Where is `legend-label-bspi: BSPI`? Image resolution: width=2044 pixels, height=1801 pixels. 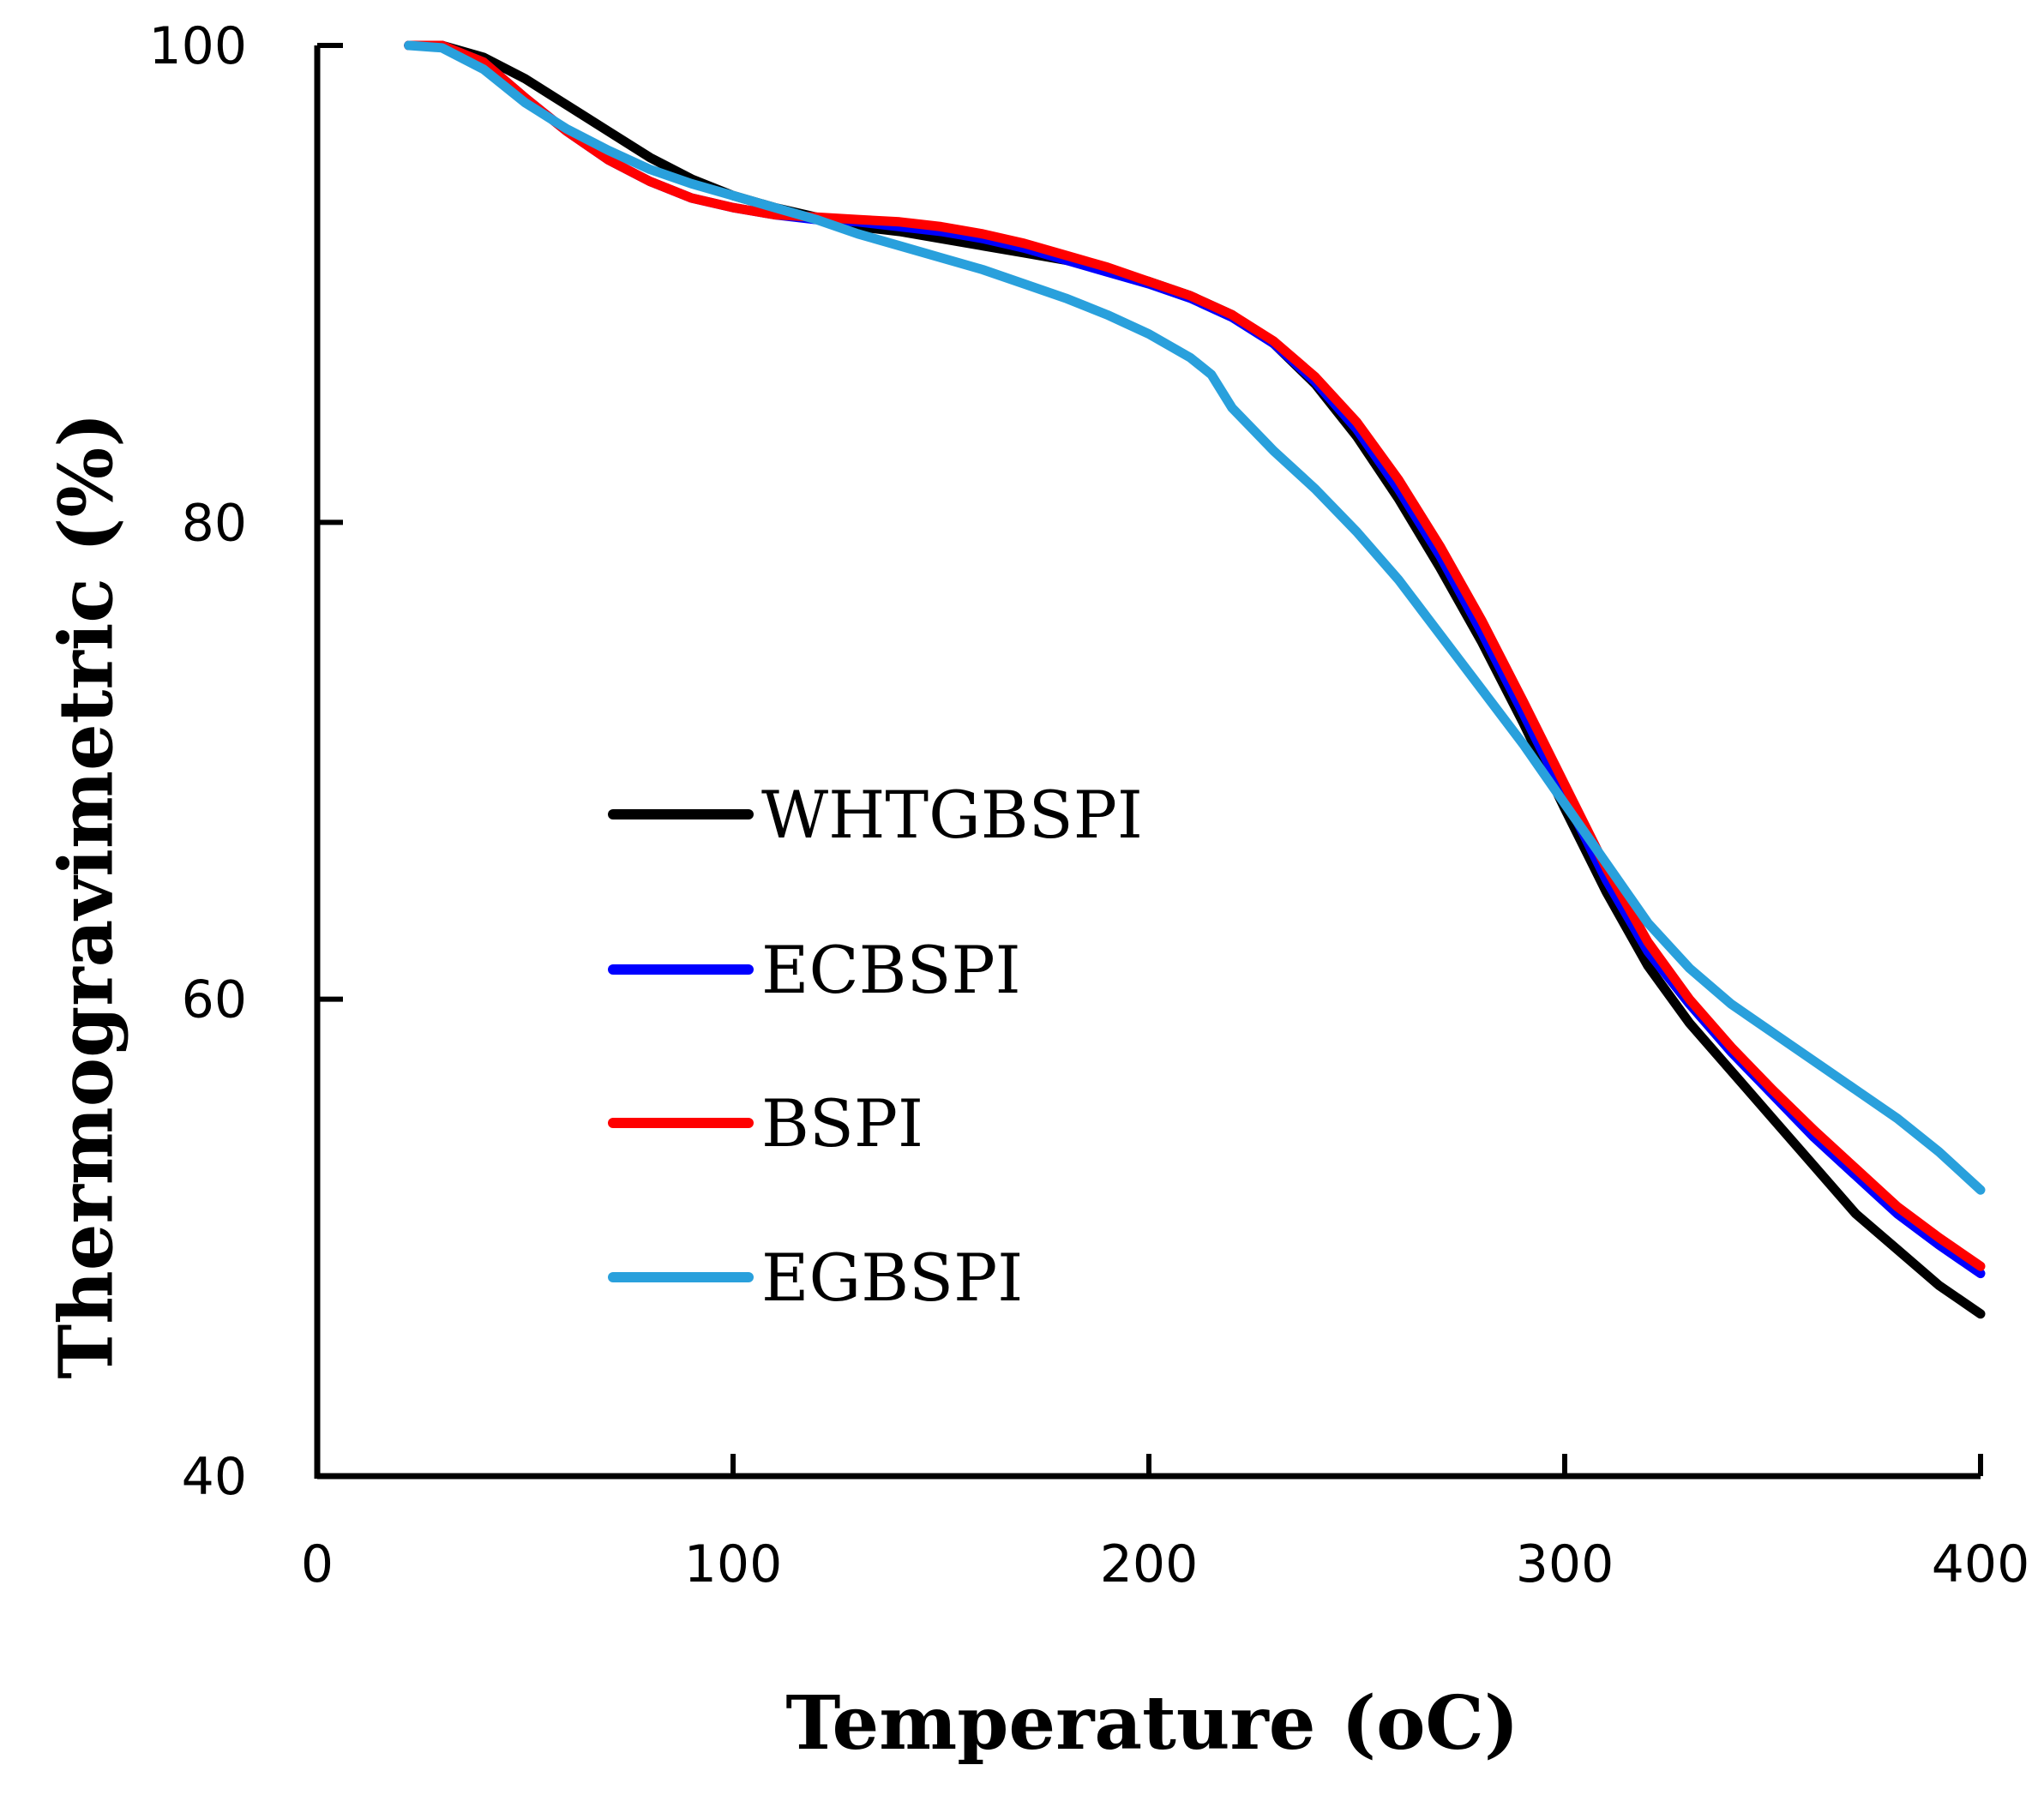
legend-label-bspi: BSPI is located at coordinates (842, 1124).